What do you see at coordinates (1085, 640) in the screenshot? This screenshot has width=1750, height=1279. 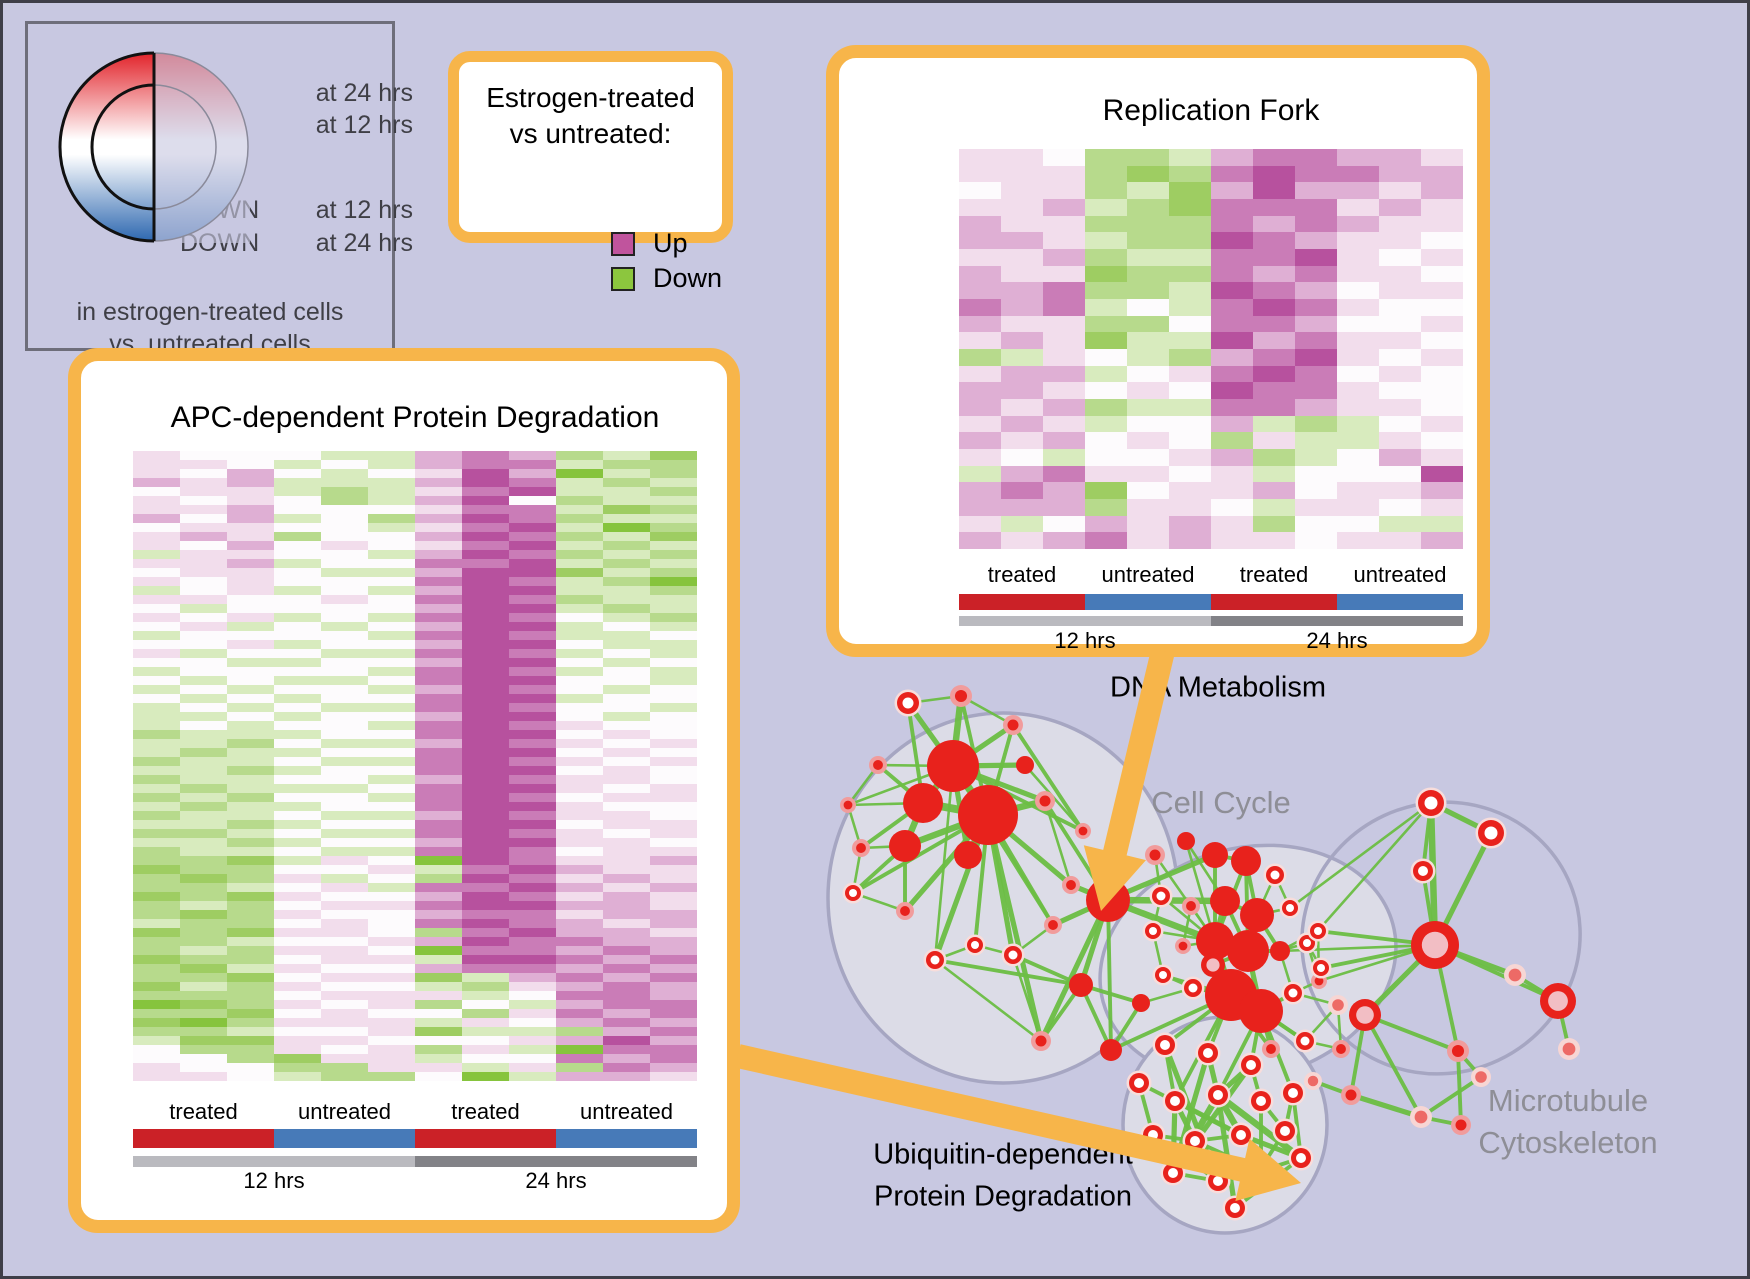 I see `time-label-12hrs: 12 hrs` at bounding box center [1085, 640].